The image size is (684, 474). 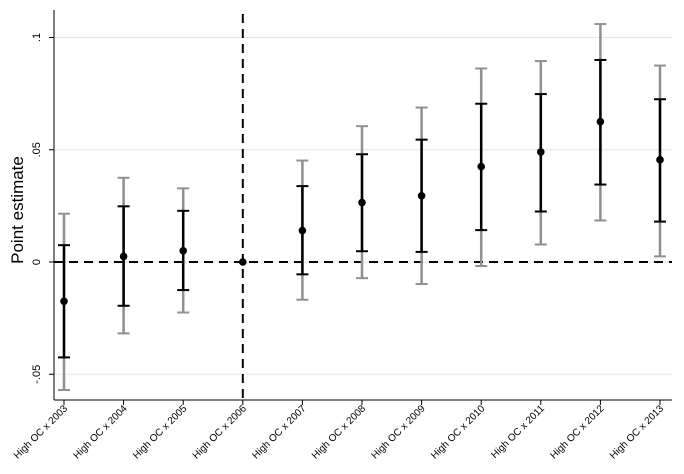 What do you see at coordinates (37, 149) in the screenshot?
I see `y-tick-label: .05` at bounding box center [37, 149].